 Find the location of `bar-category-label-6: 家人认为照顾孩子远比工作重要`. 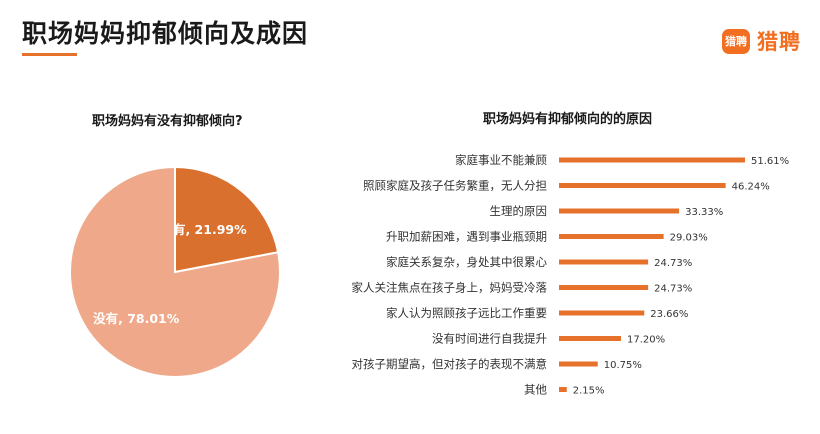

bar-category-label-6: 家人认为照顾孩子远比工作重要 is located at coordinates (466, 313).